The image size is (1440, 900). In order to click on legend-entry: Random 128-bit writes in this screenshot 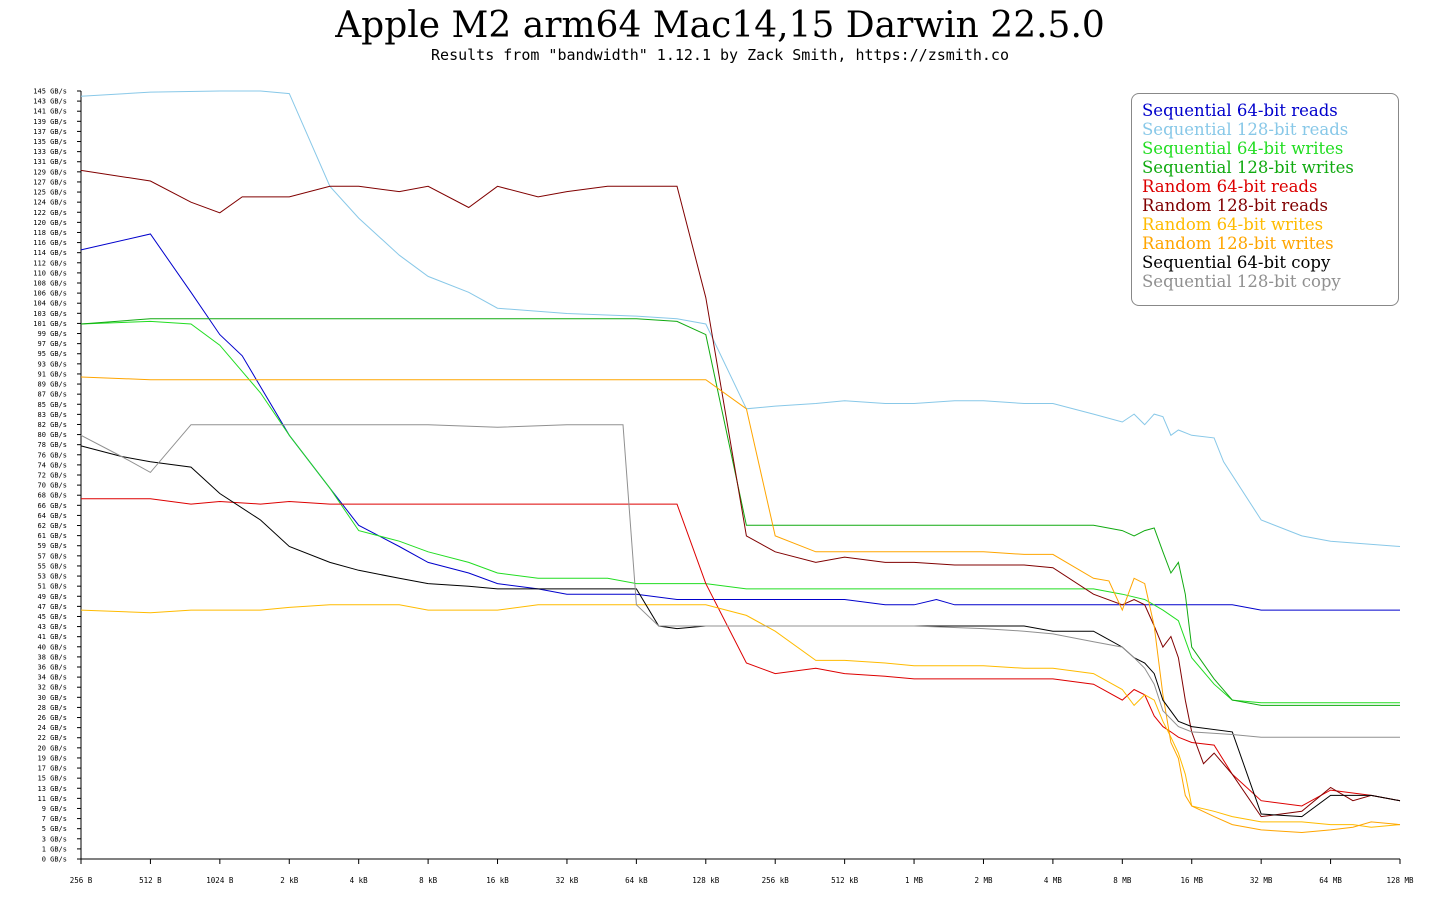, I will do `click(1238, 243)`.